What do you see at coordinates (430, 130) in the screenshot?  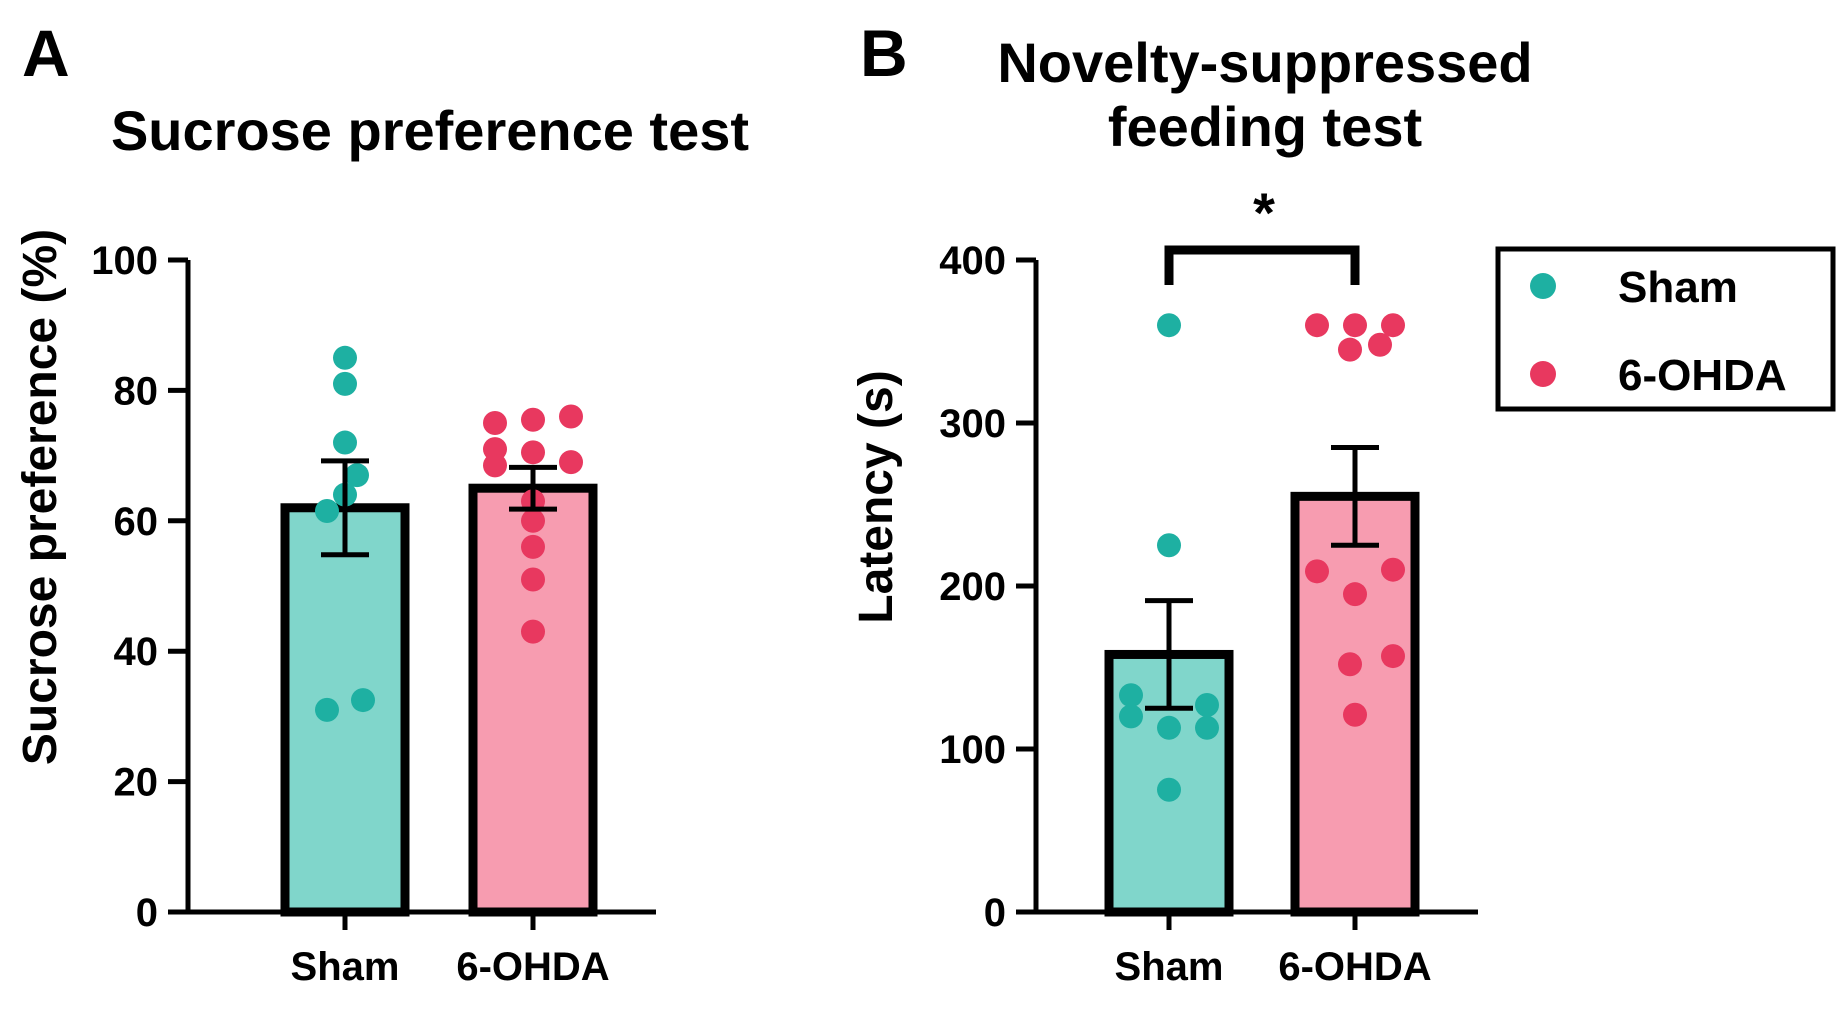 I see `chart-title-a: Sucrose preference test` at bounding box center [430, 130].